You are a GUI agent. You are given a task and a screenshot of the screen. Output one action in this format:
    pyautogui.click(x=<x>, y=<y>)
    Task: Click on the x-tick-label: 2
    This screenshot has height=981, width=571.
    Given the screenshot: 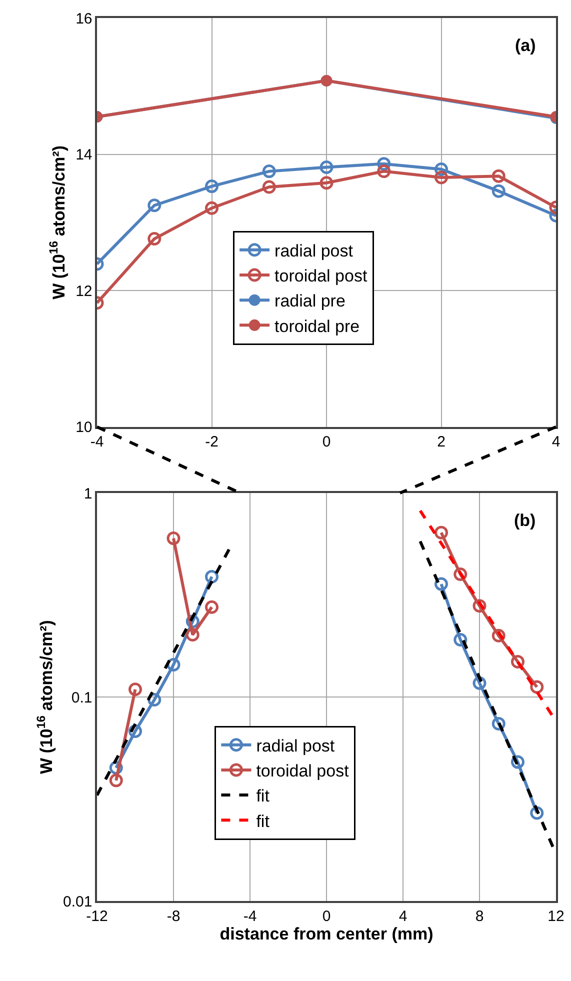 What is the action you would take?
    pyautogui.click(x=441, y=442)
    